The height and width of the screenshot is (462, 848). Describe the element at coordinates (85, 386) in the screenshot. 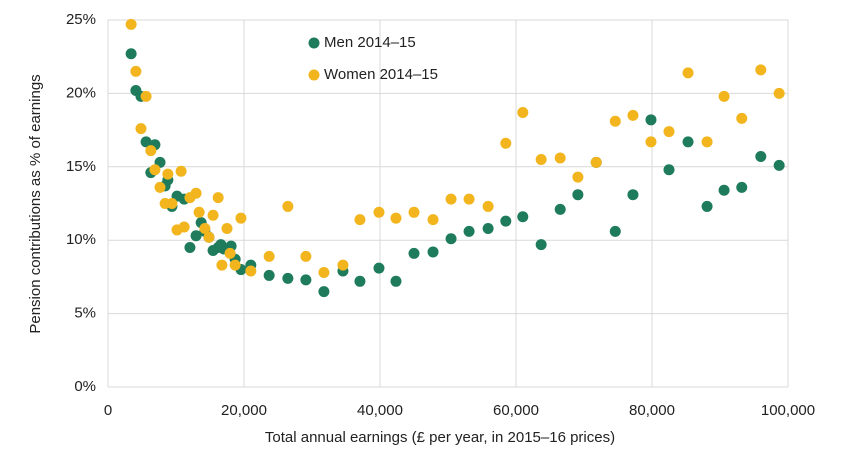

I see `y-tick-label: 0%` at that location.